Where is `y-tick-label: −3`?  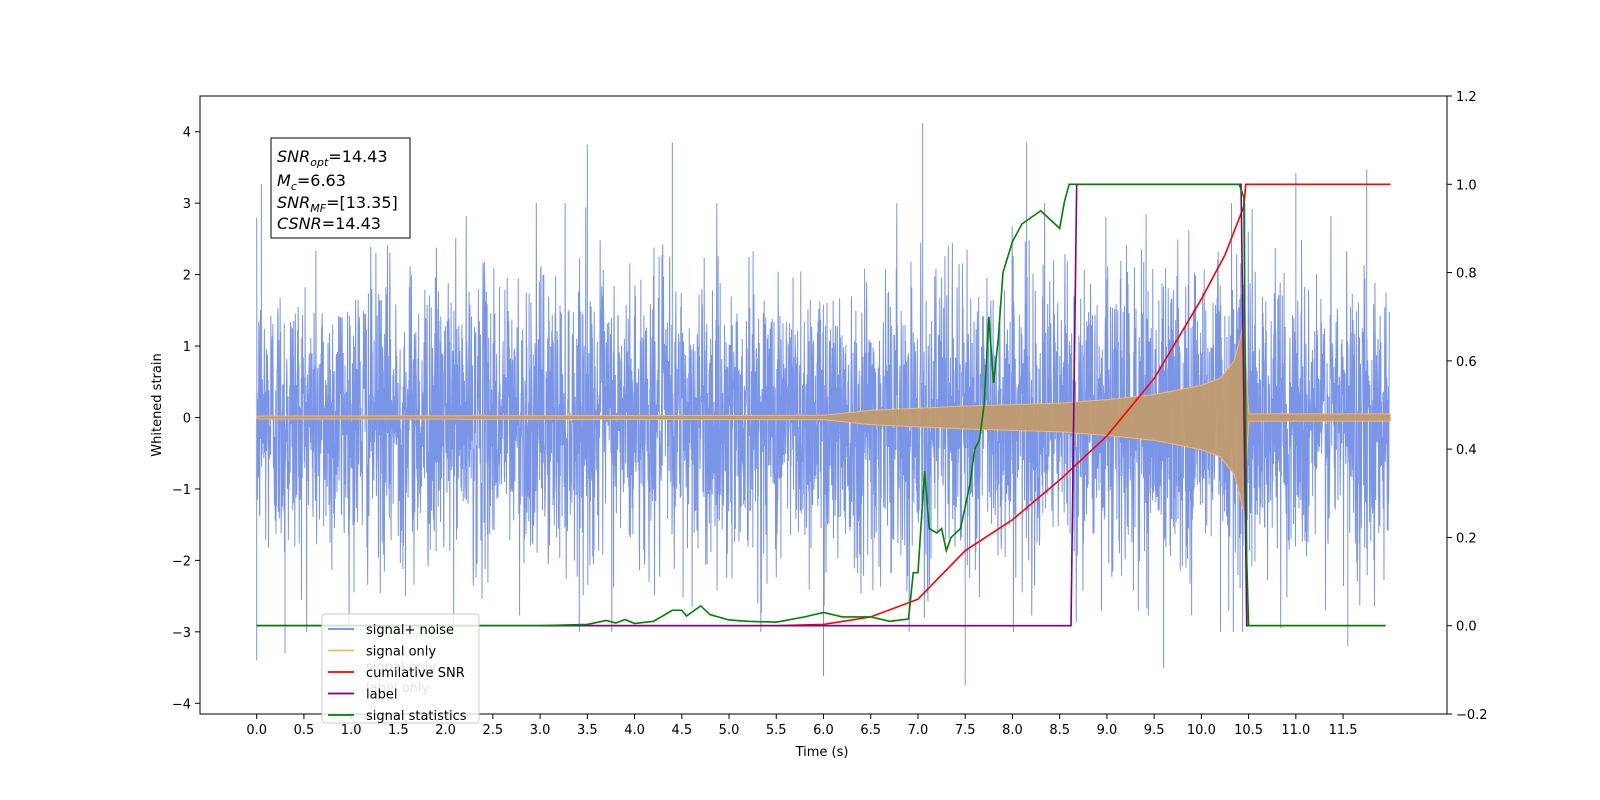
y-tick-label: −3 is located at coordinates (181, 633).